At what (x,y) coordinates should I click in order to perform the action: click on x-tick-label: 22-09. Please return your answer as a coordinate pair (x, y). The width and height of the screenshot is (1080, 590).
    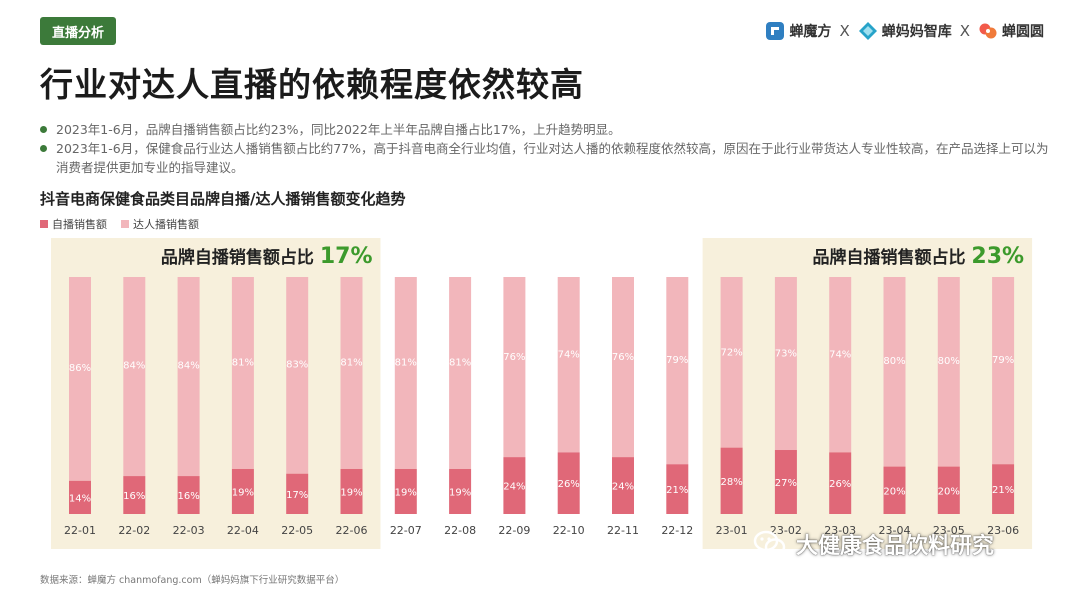
    Looking at the image, I should click on (514, 530).